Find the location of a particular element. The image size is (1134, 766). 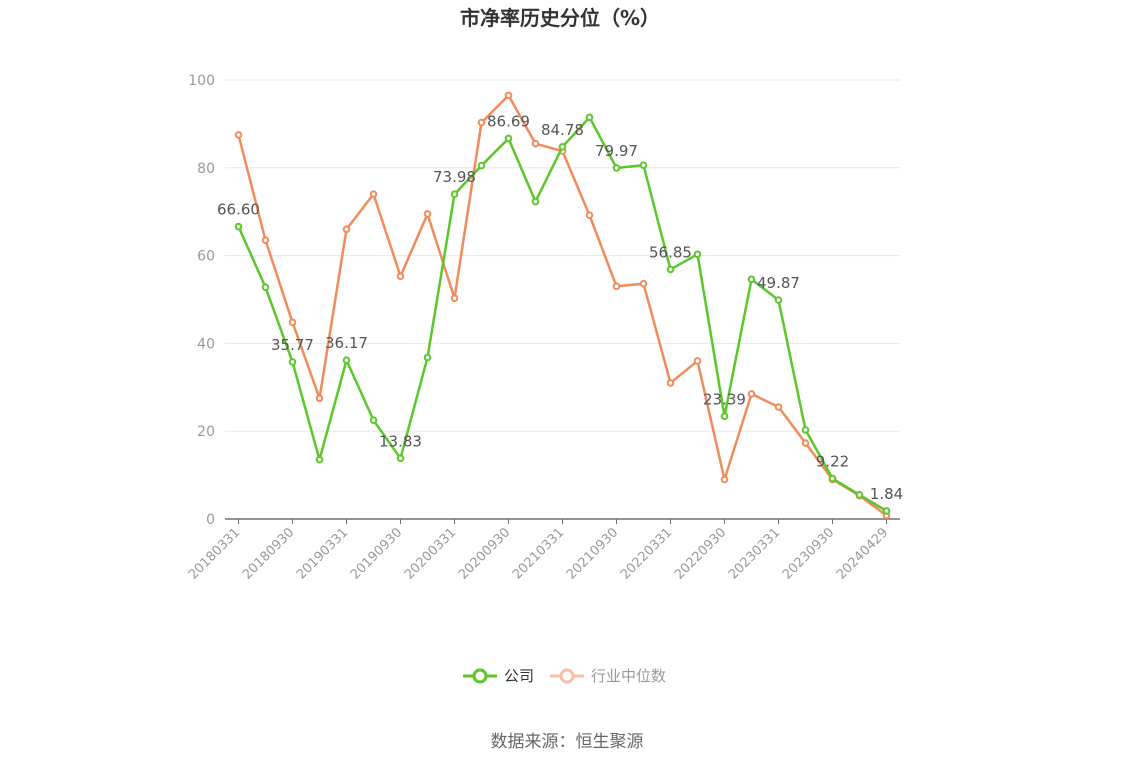

legend-item-industry: 行业中位数 is located at coordinates (608, 676).